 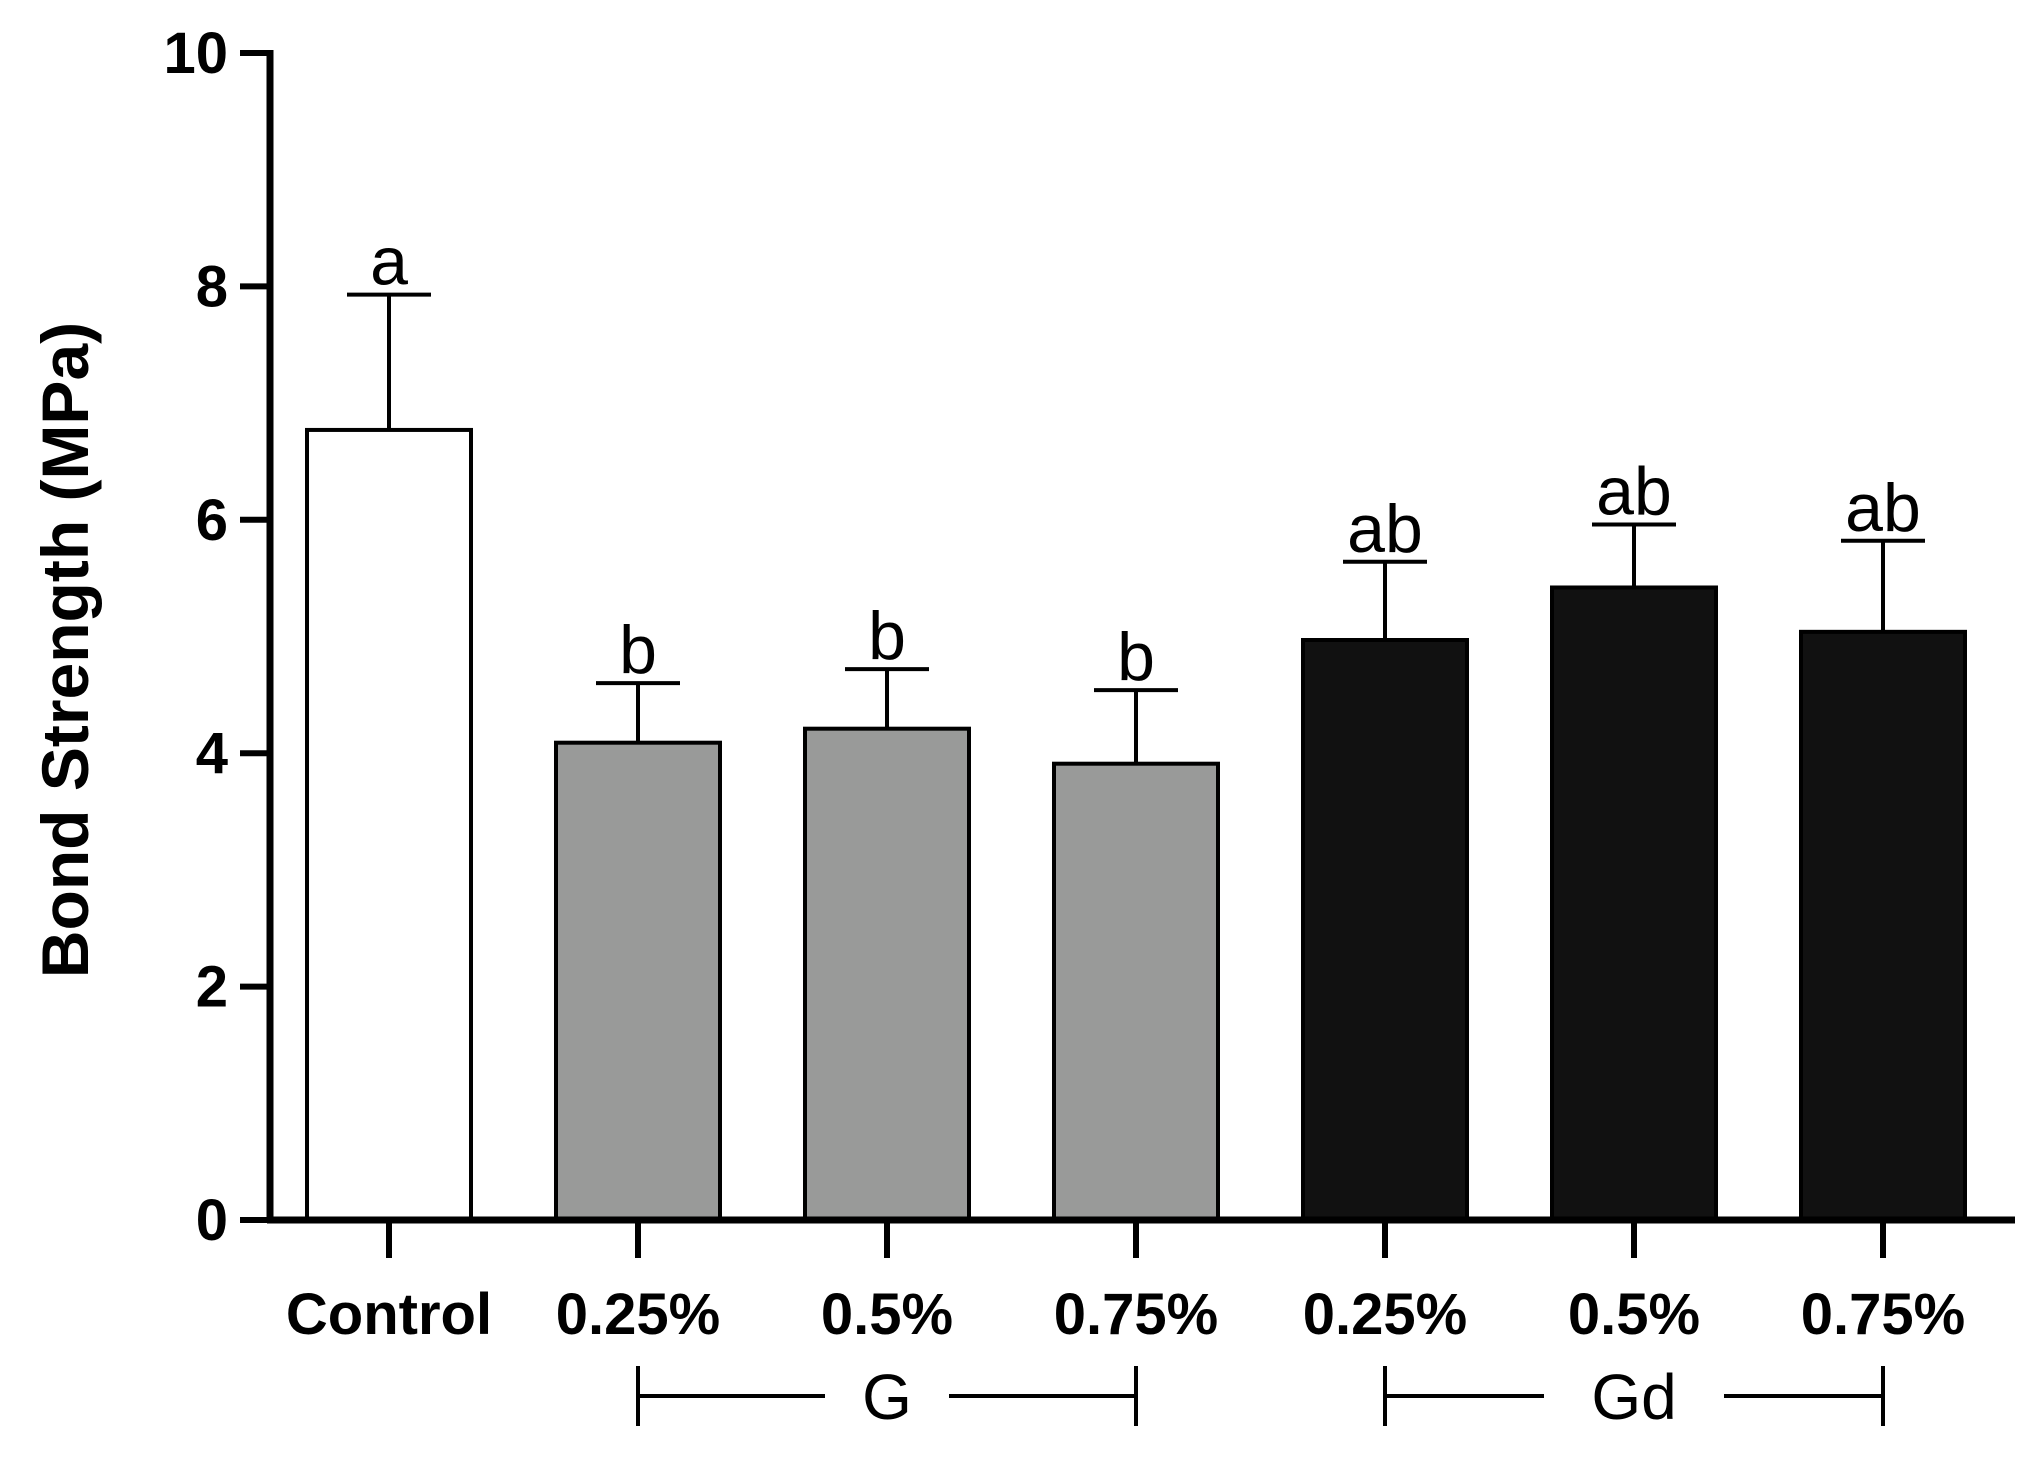 I want to click on group-label: G, so click(x=887, y=1397).